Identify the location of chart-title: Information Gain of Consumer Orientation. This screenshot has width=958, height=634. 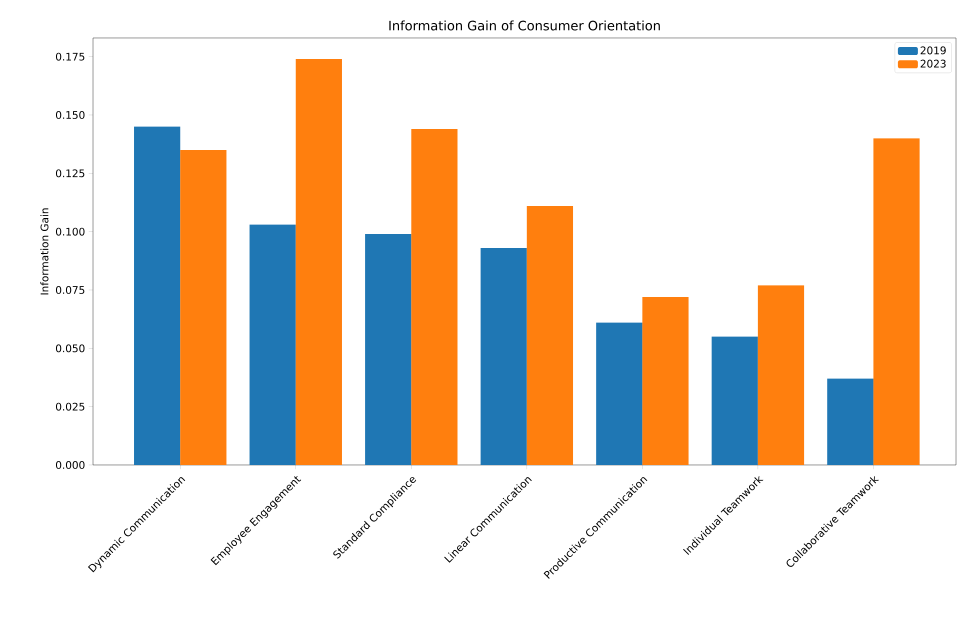
(524, 25).